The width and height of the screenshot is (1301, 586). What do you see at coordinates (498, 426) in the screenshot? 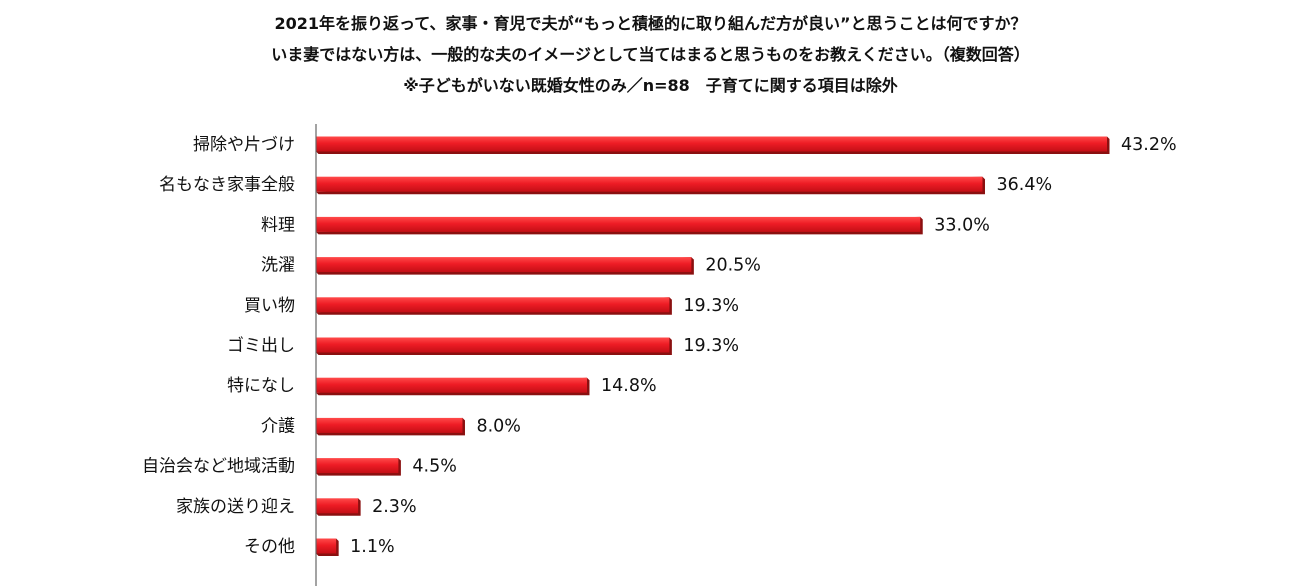
I see `value-label: 8.0%` at bounding box center [498, 426].